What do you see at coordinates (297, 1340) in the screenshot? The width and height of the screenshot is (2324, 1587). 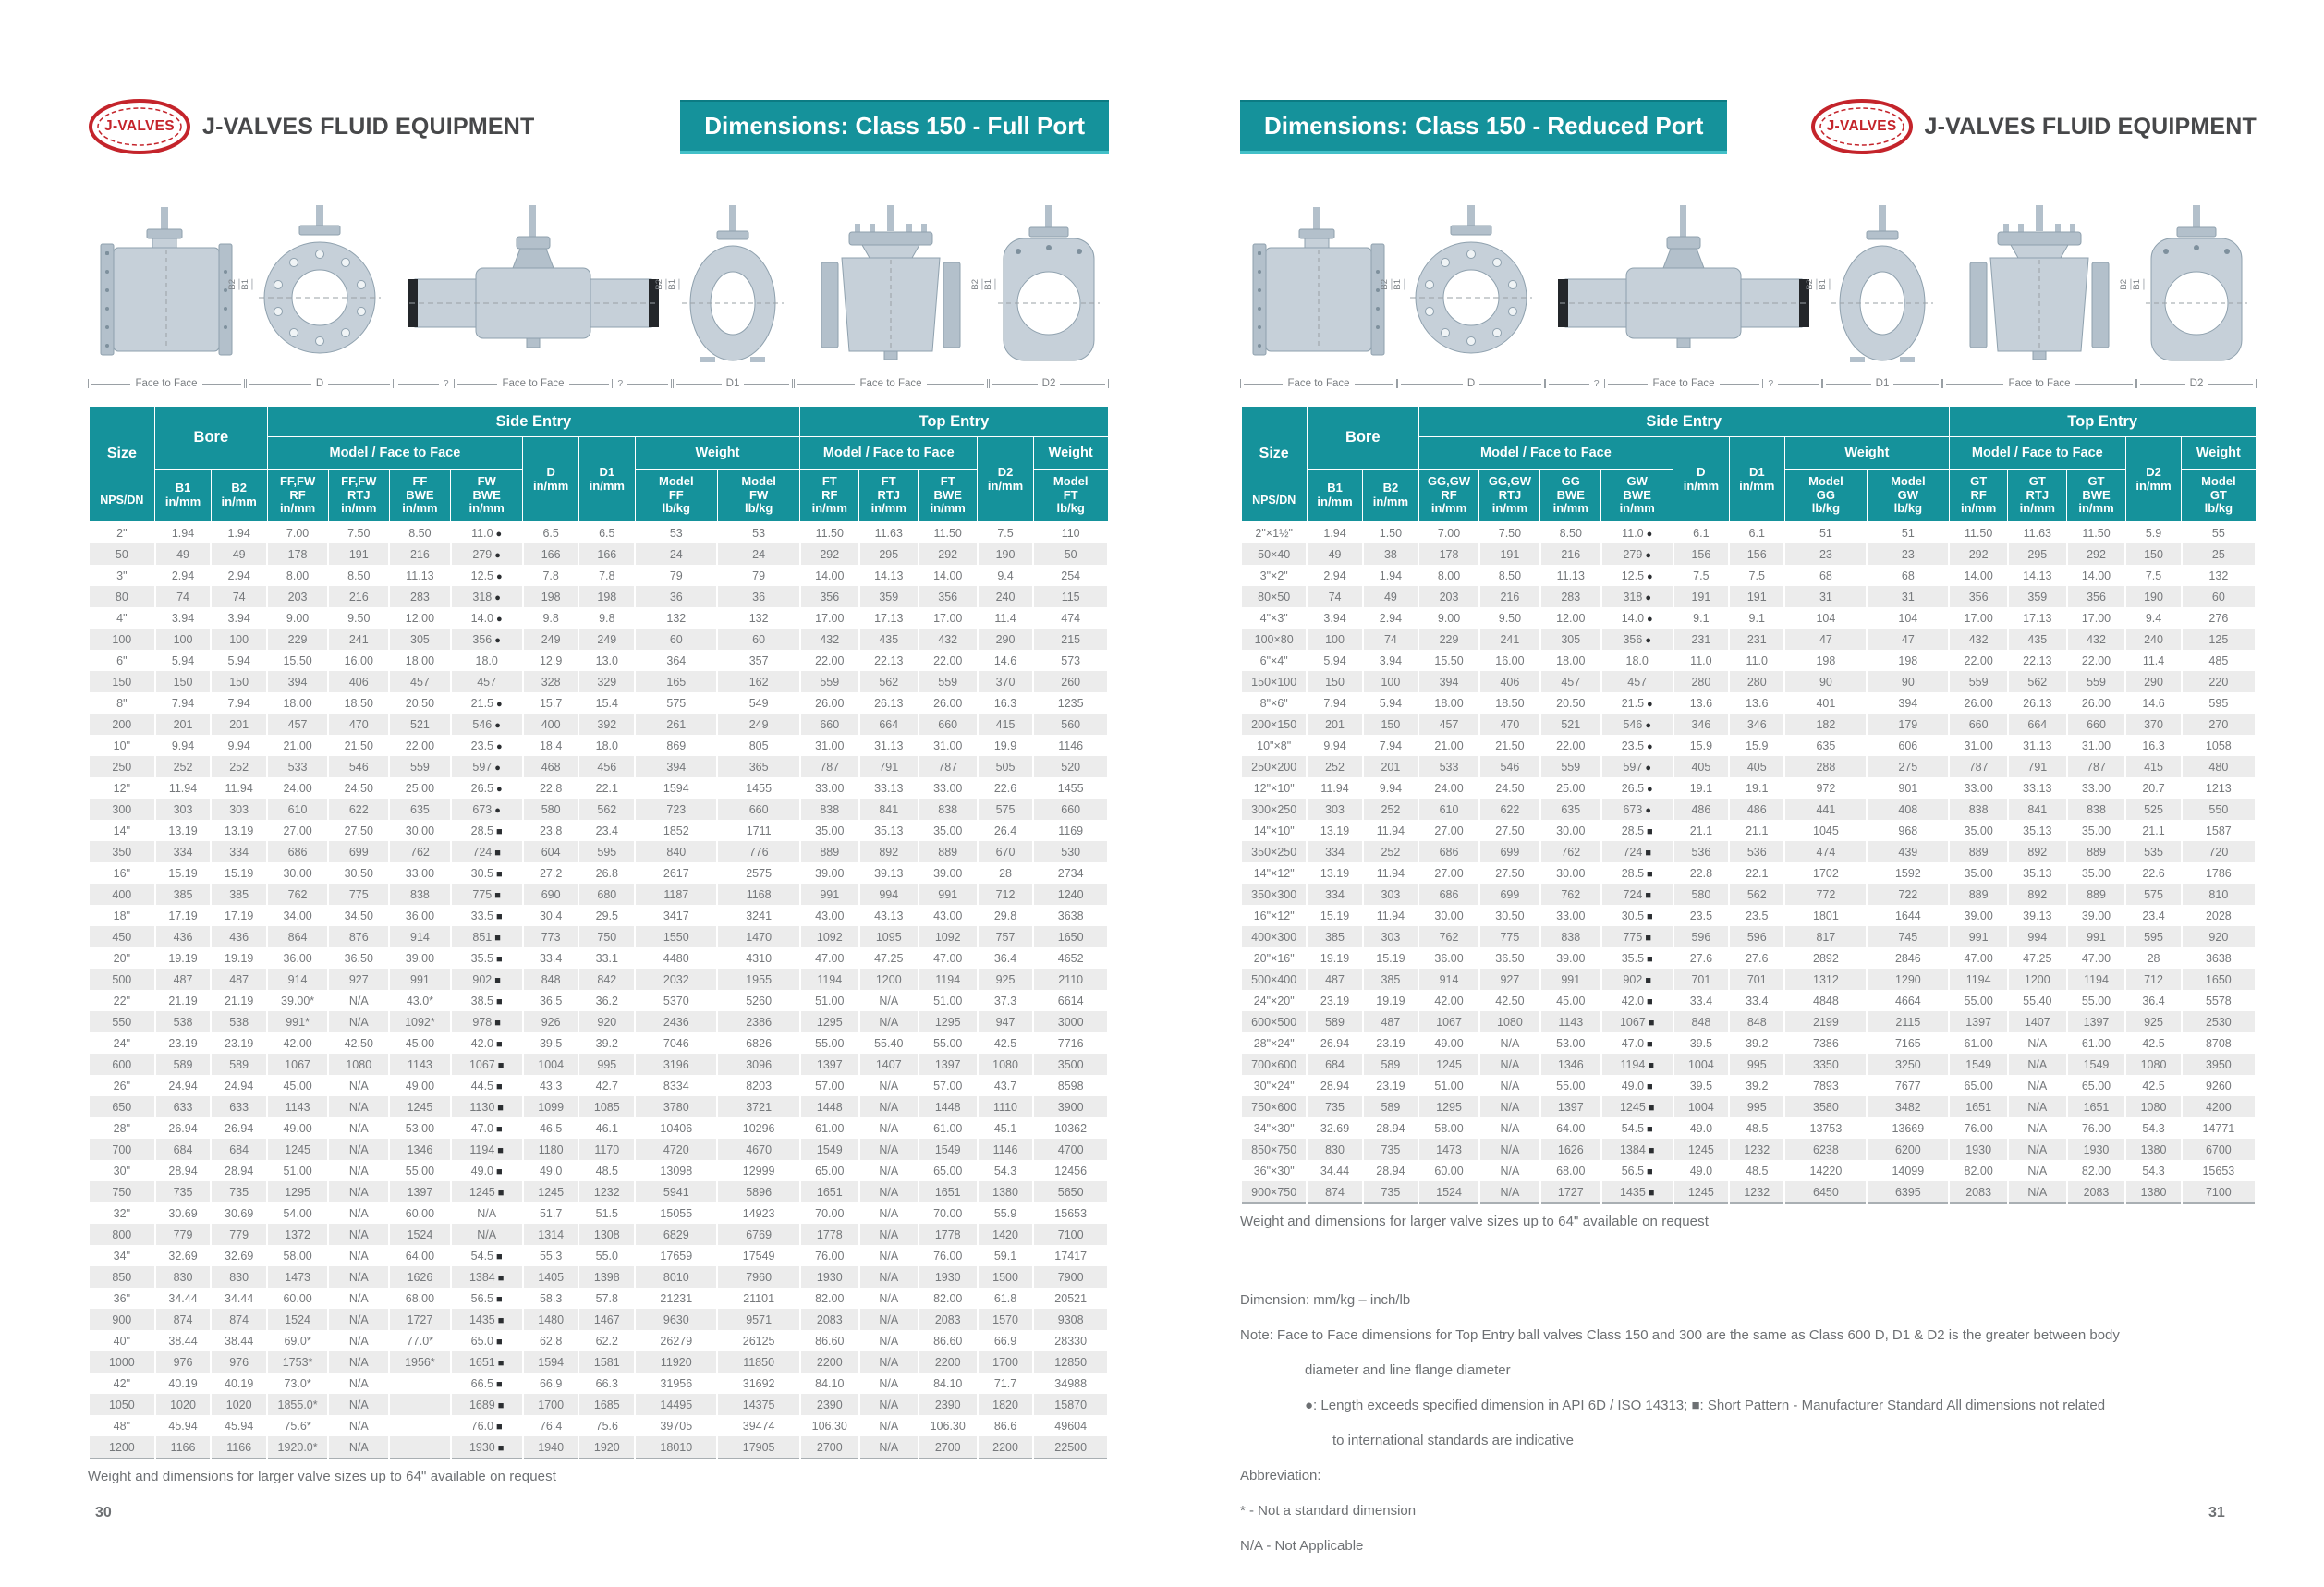 I see `table-cell: 69.0*` at bounding box center [297, 1340].